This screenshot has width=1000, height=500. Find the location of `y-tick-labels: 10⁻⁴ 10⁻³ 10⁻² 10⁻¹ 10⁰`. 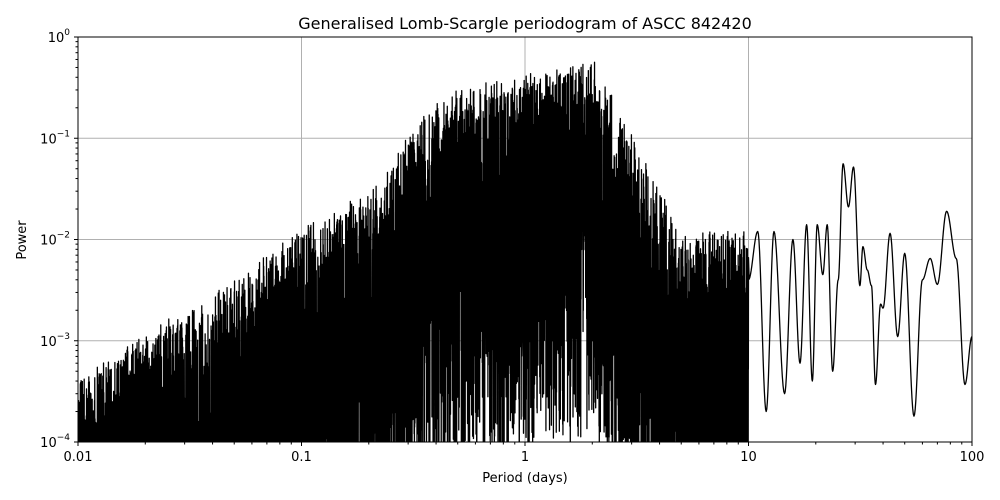

y-tick-labels: 10⁻⁴ 10⁻³ 10⁻² 10⁻¹ 10⁰ is located at coordinates (55, 239).